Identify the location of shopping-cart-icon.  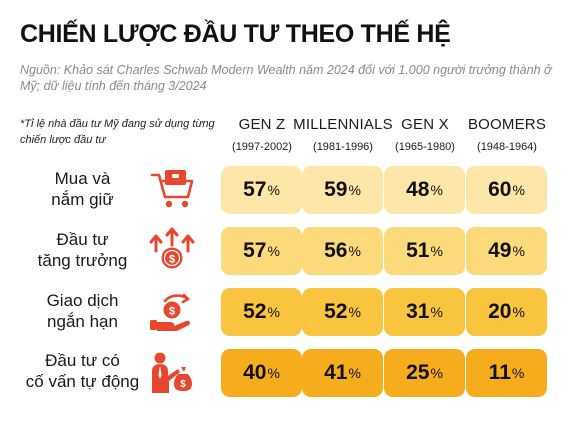
(172, 189).